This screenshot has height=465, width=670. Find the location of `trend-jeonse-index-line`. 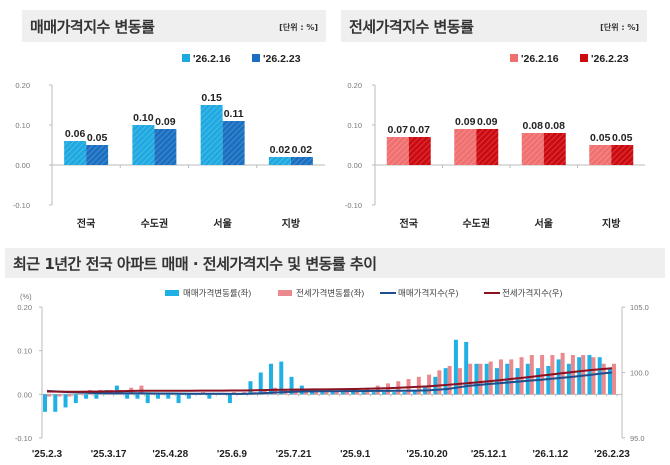

trend-jeonse-index-line is located at coordinates (329, 380).